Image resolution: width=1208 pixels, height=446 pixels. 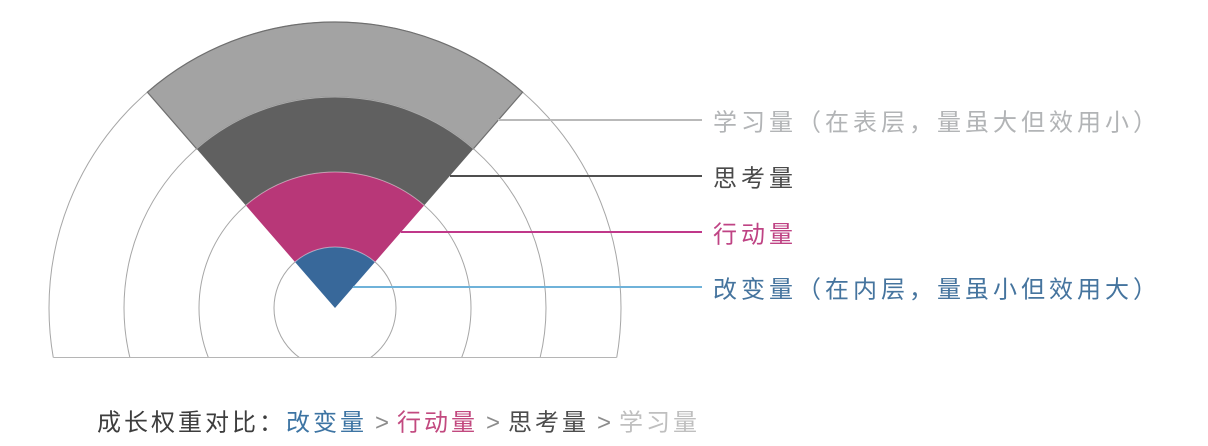 I want to click on caption-rank-learning: 学习量, so click(x=660, y=423).